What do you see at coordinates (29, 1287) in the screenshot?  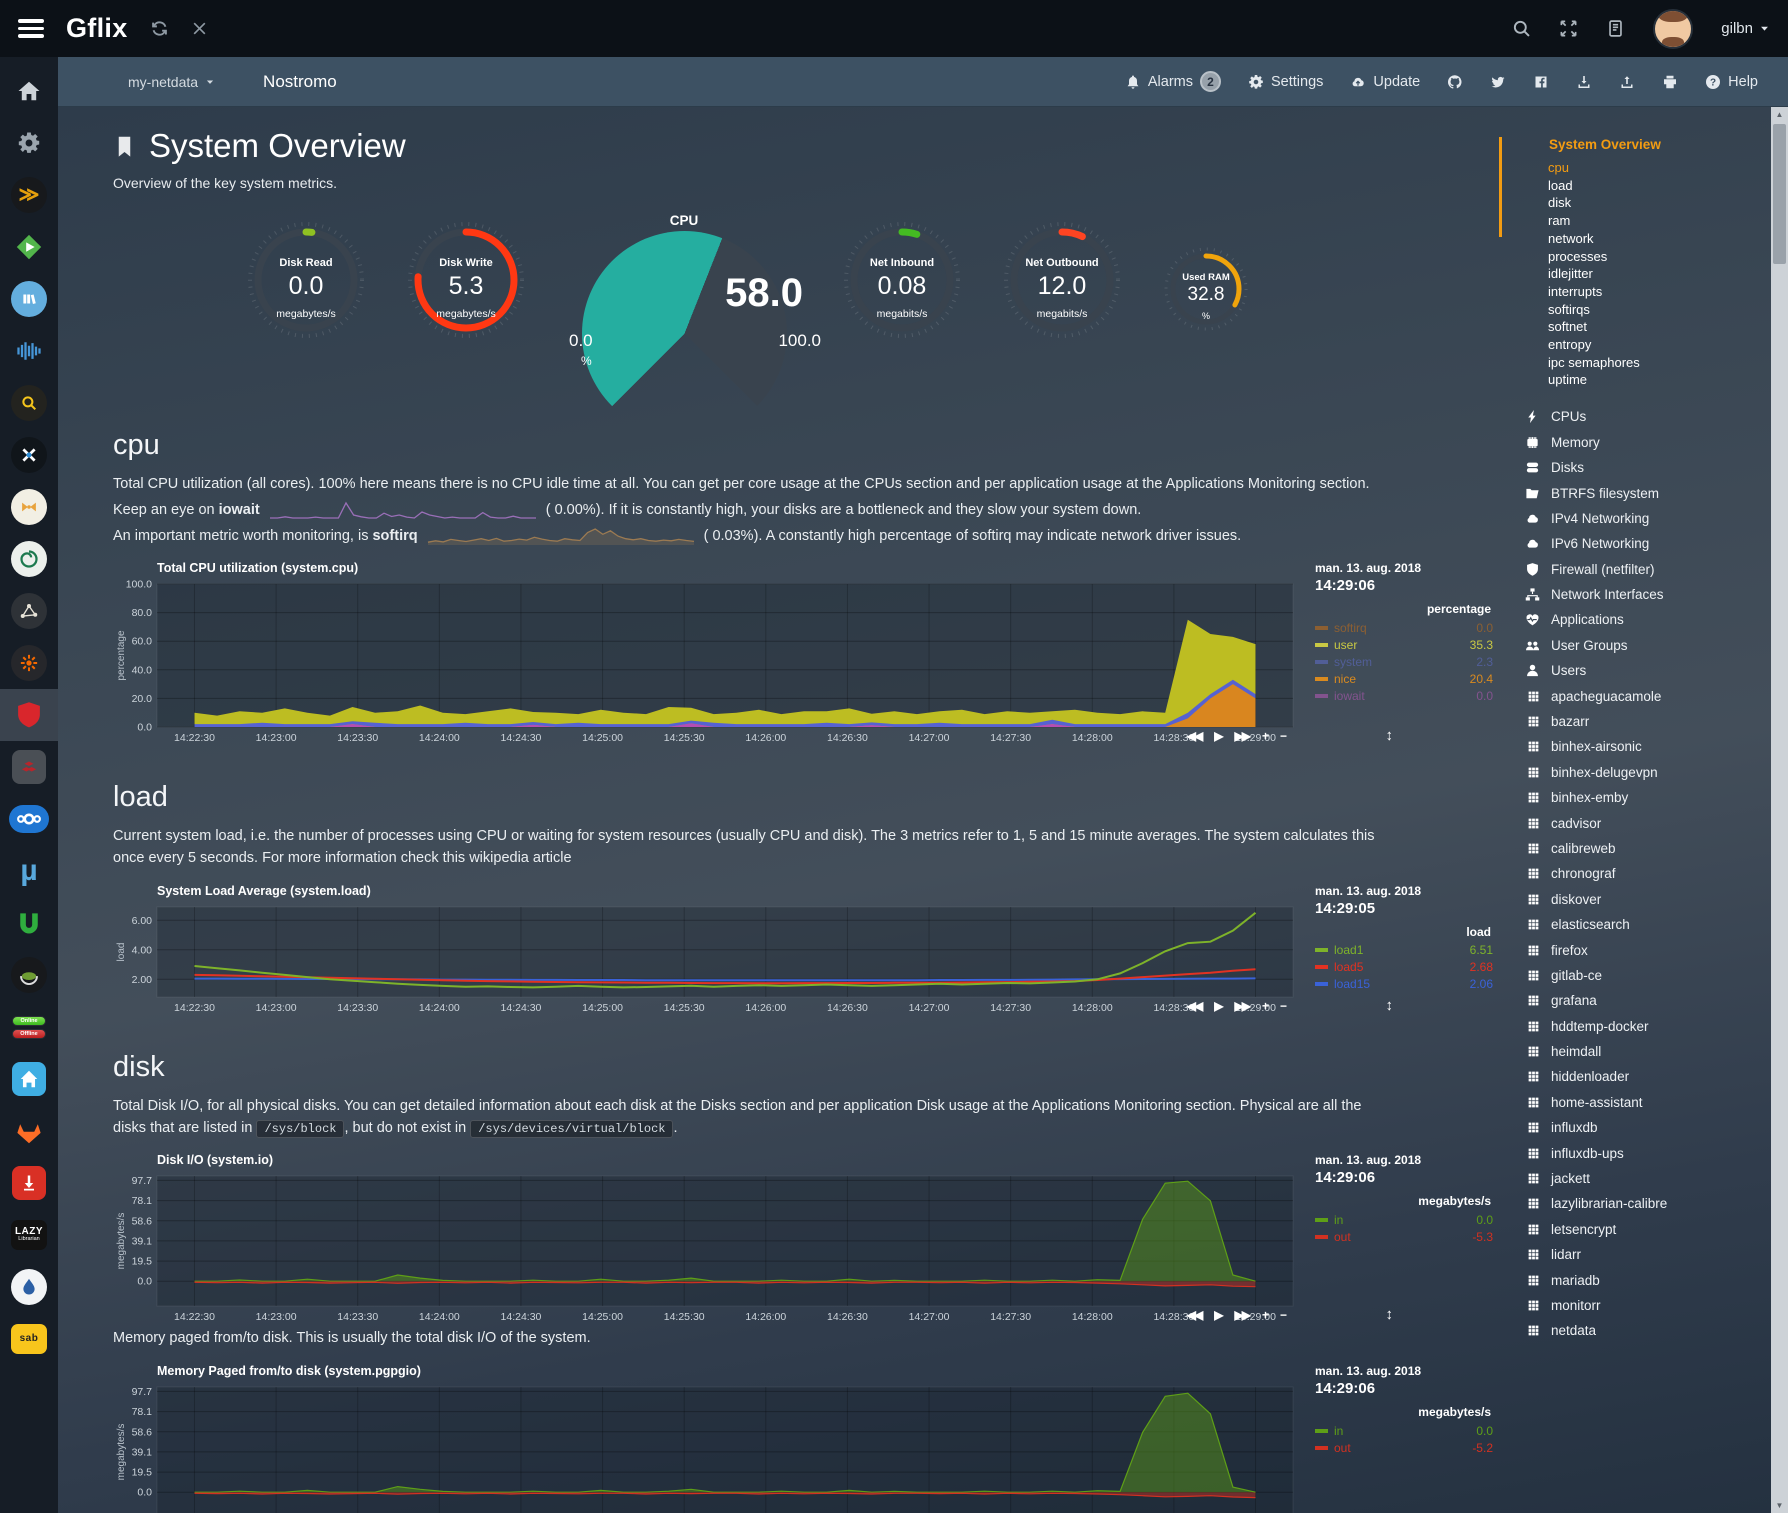 I see `app-icon-deluge` at bounding box center [29, 1287].